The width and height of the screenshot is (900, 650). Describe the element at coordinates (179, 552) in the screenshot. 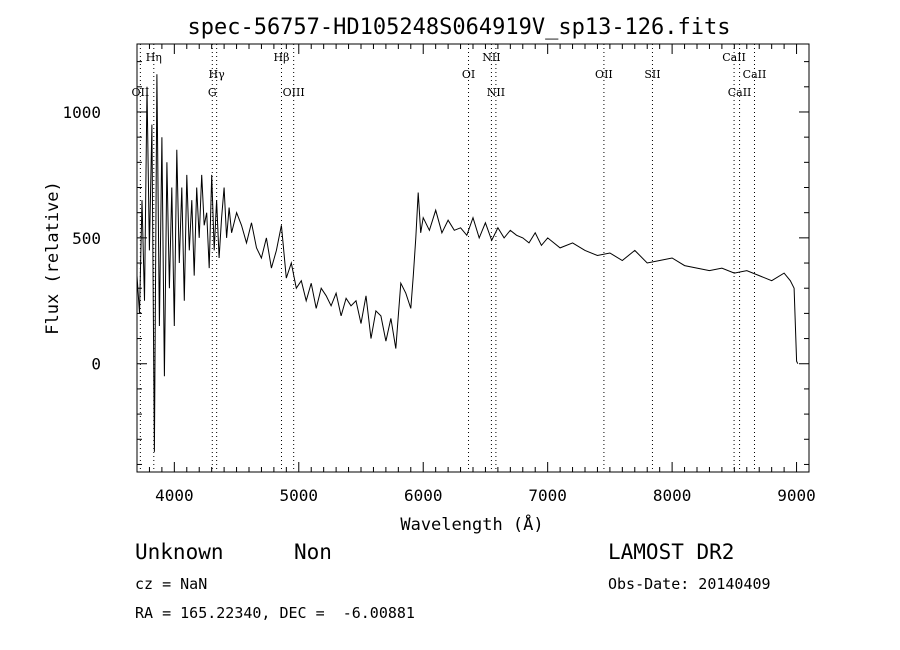

I see `spectral-class-label: Unknown` at that location.